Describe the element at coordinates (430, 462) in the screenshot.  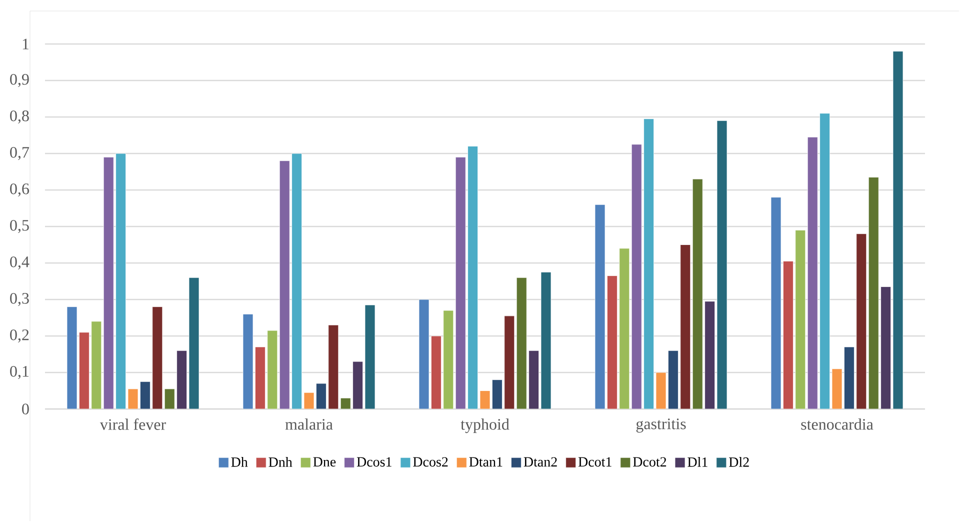
I see `legend-label: Dcos2` at that location.